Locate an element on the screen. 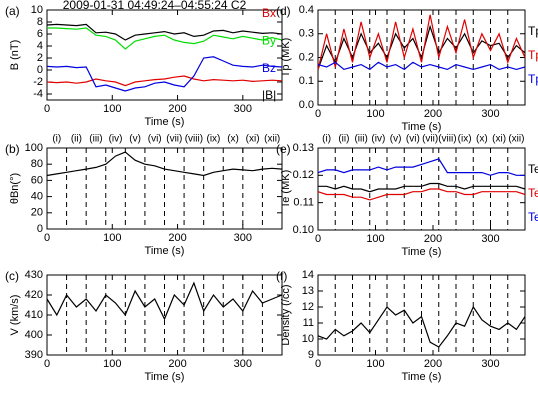 This screenshot has height=404, width=538. y-axis-label: Te (MK) is located at coordinates (286, 189).